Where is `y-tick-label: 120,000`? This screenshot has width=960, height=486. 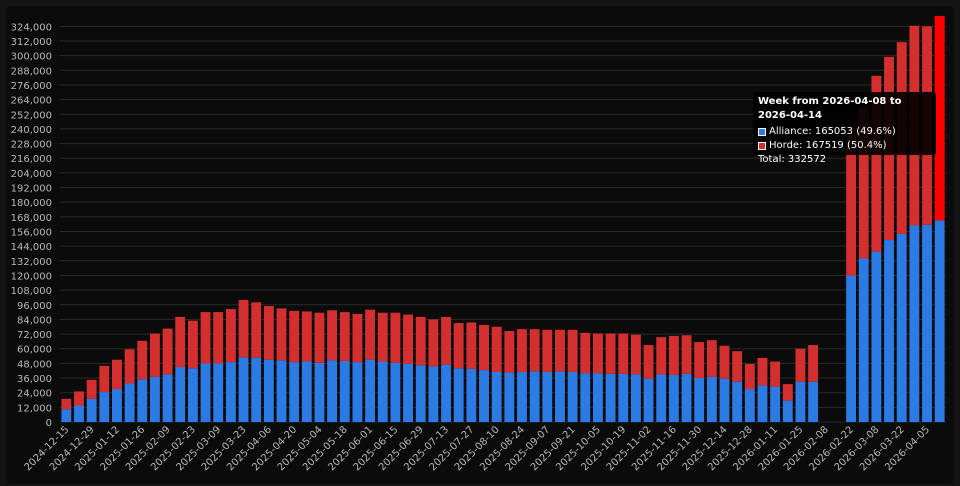 y-tick-label: 120,000 is located at coordinates (31, 276).